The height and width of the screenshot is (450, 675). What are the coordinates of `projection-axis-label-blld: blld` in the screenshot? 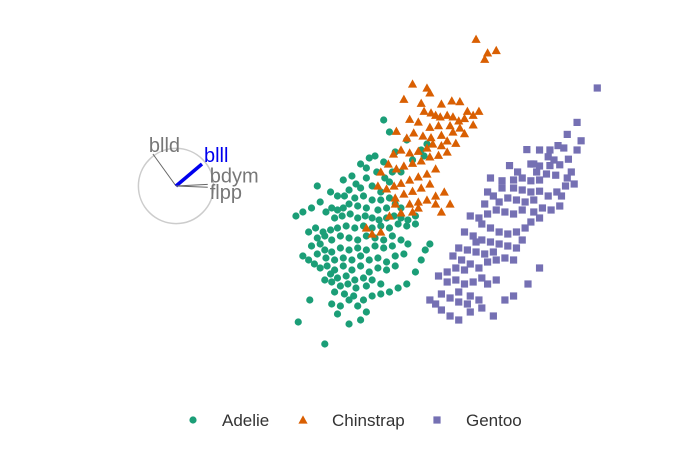 It's located at (164, 146).